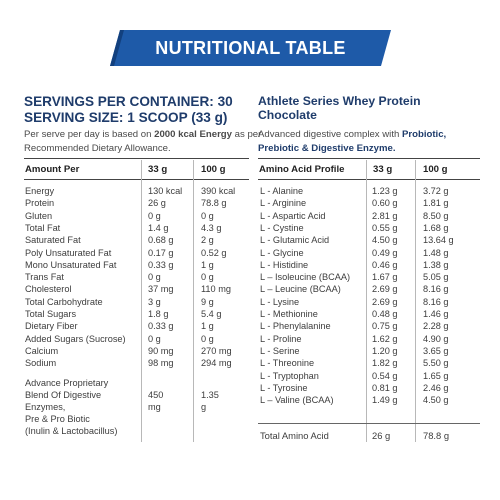  I want to click on right-table-header-rule, so click(369, 179).